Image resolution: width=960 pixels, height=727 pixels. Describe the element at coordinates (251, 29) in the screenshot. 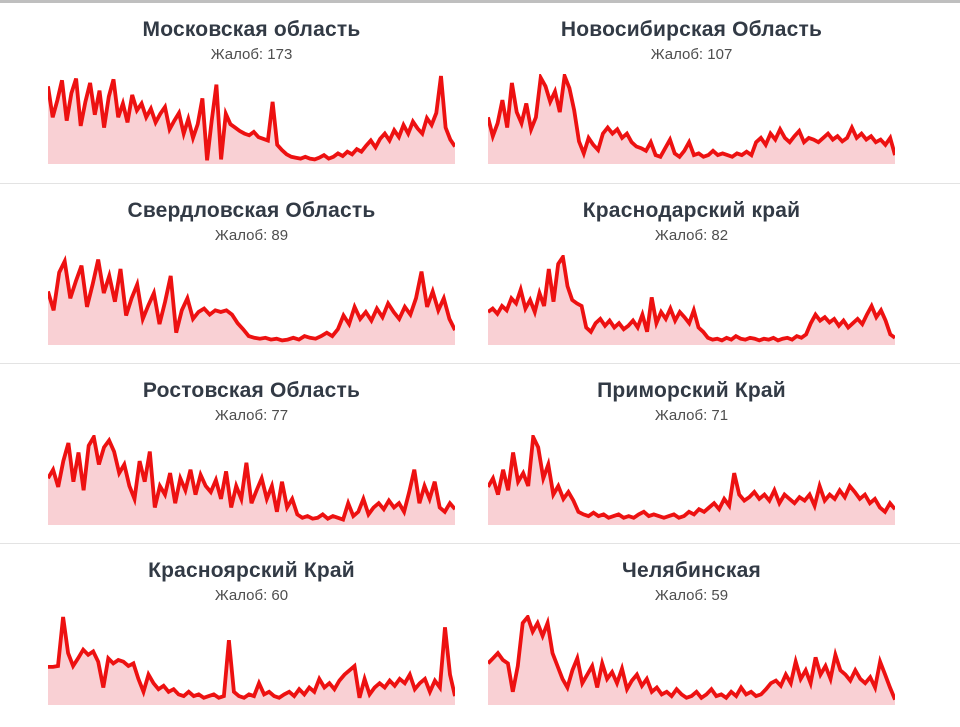

I see `region-title: Московская область` at that location.